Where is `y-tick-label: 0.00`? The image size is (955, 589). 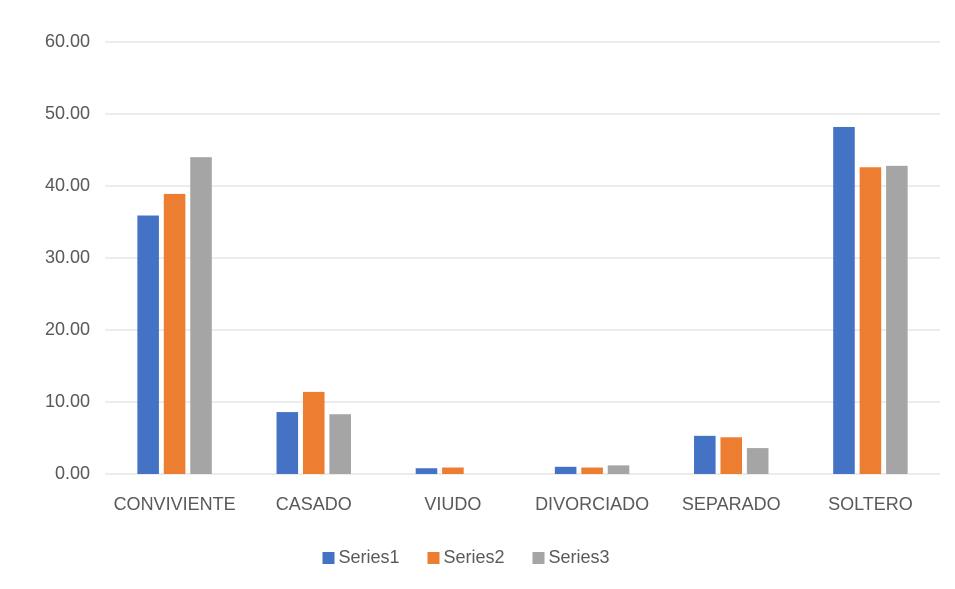 y-tick-label: 0.00 is located at coordinates (72, 473).